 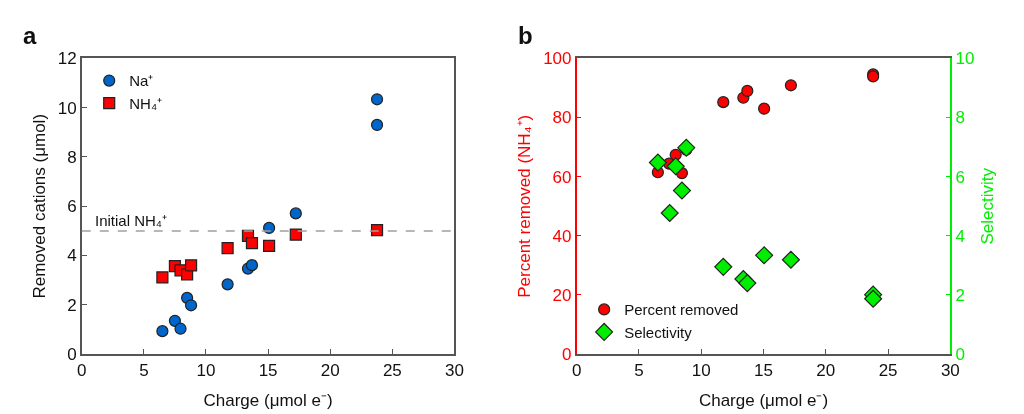 I want to click on y-tick-label: 80, so click(x=562, y=118).